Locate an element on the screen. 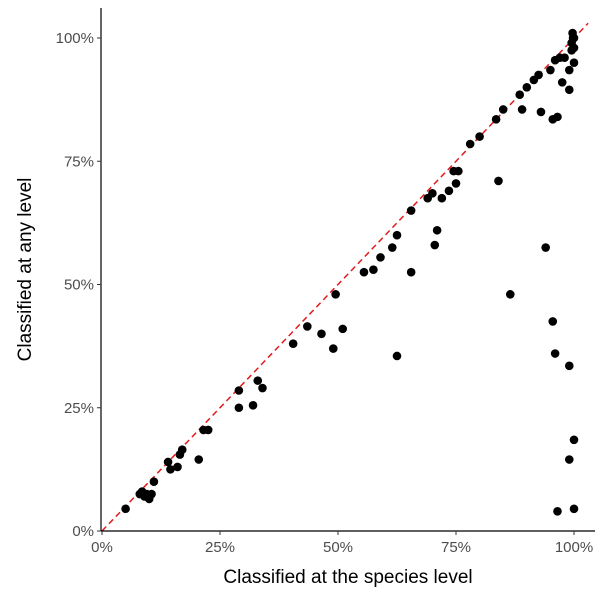  y-tick-label: 50% is located at coordinates (79, 285).